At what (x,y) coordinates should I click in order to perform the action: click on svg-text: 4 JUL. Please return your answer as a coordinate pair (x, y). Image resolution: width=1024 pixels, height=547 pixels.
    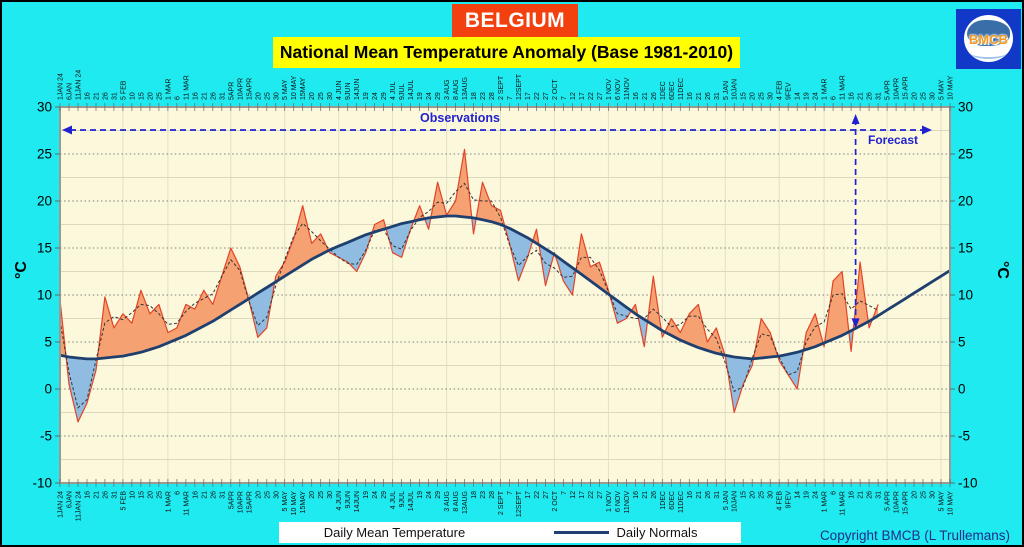
    Looking at the image, I should click on (393, 500).